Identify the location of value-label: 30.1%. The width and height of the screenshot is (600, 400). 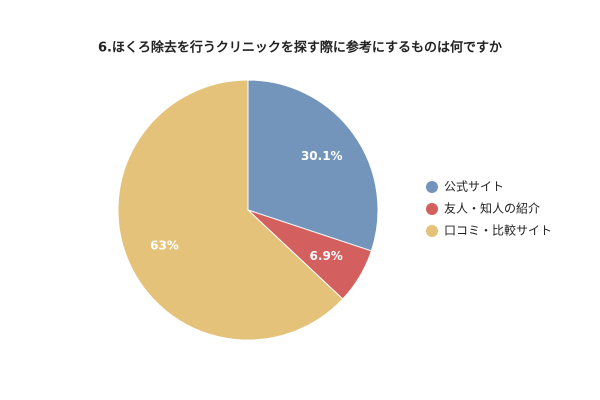
(322, 156).